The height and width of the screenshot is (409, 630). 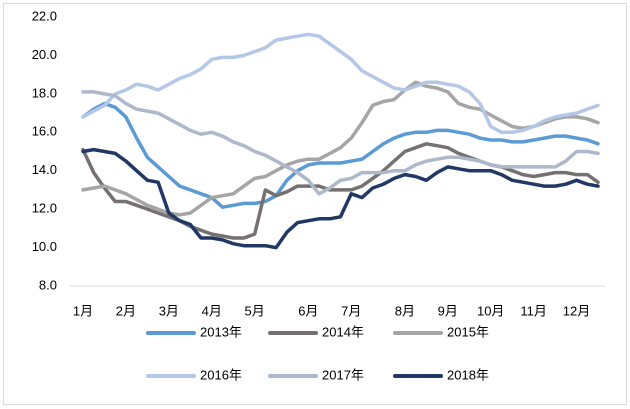 I want to click on x-tick-label: 1月, so click(x=83, y=310).